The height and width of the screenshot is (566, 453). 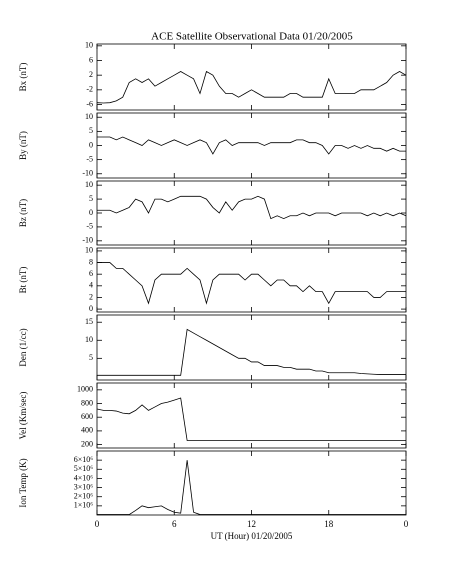 What do you see at coordinates (85, 389) in the screenshot?
I see `y-tick-label: 1000` at bounding box center [85, 389].